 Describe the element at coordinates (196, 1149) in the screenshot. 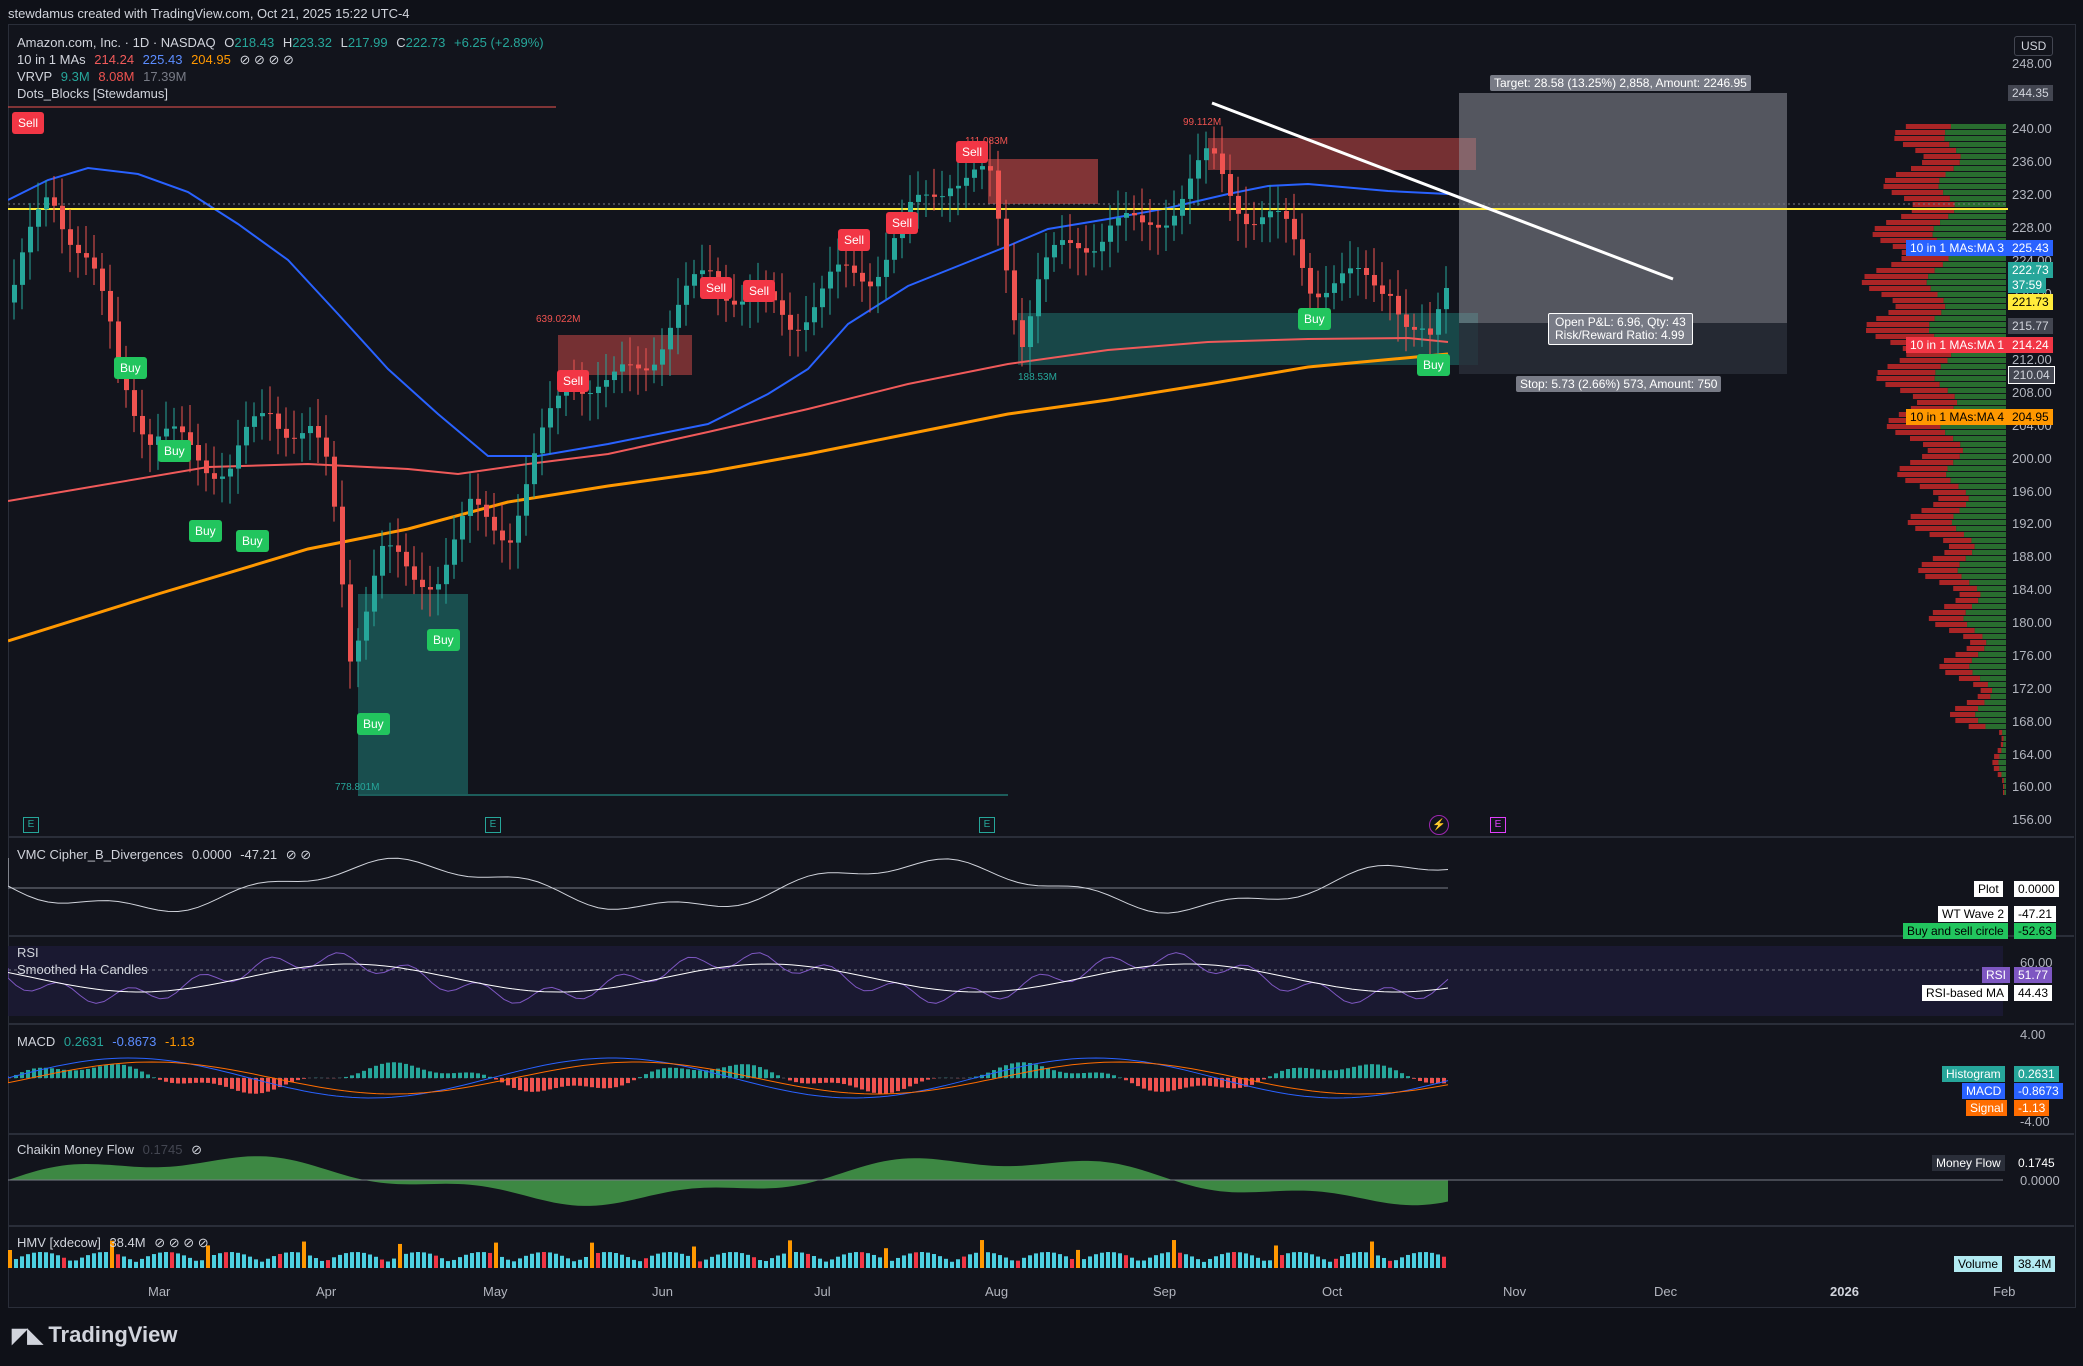

I see `visibility-icon: ⊘` at that location.